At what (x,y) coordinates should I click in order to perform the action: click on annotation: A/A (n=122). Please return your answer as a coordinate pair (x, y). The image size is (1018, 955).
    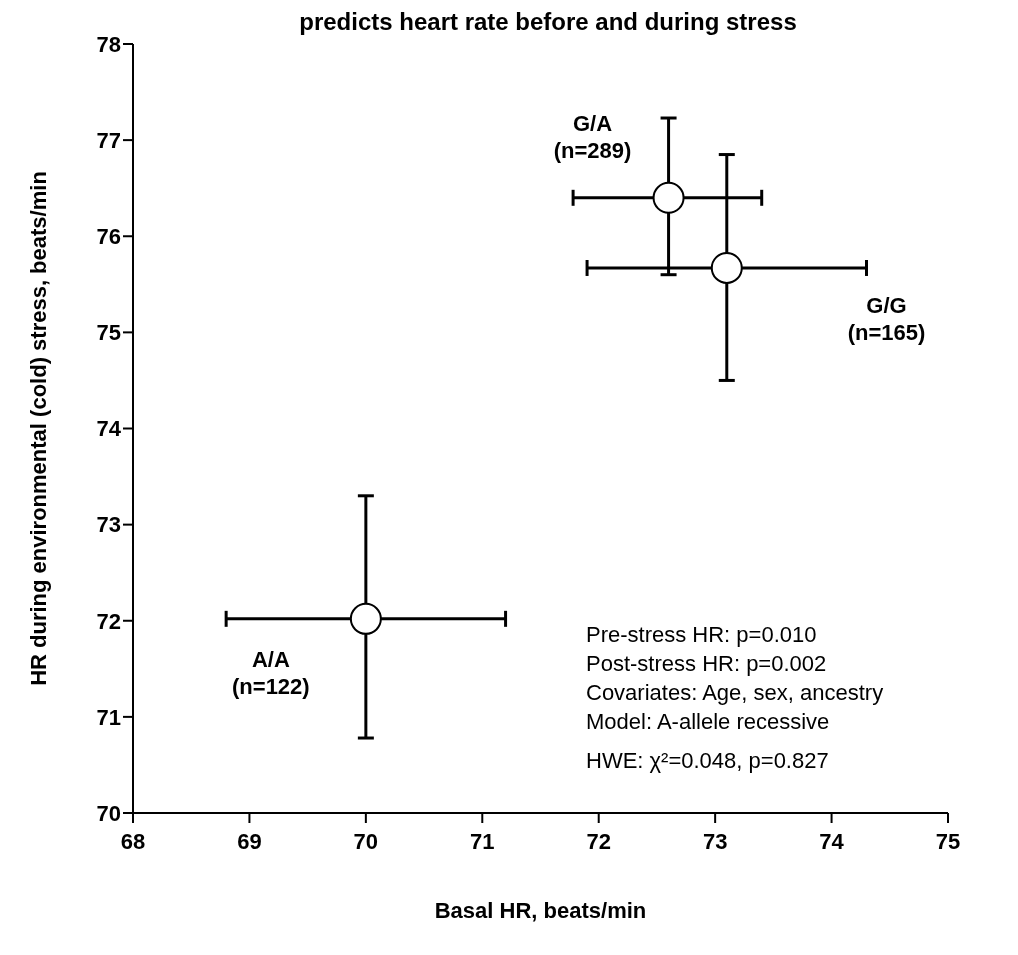
    Looking at the image, I should click on (271, 672).